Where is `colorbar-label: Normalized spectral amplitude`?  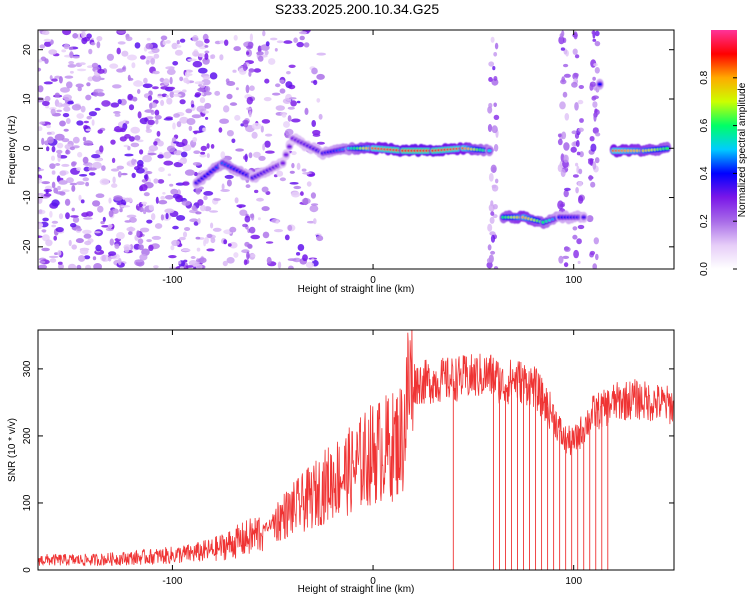 colorbar-label: Normalized spectral amplitude is located at coordinates (742, 149).